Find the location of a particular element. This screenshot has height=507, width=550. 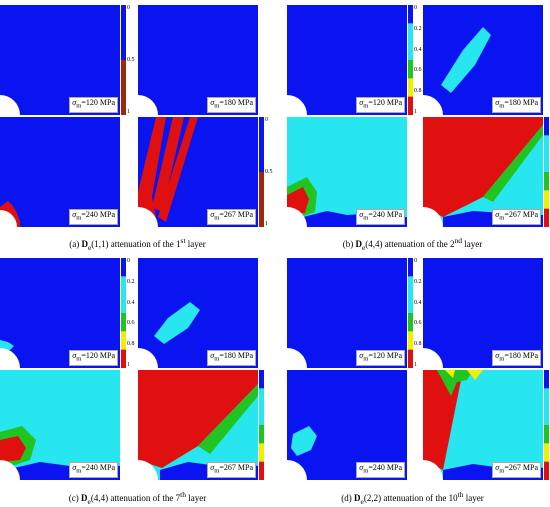

figure-caption-a: (a) De(1,1) attenuation of the 1st layer is located at coordinates (137, 244).